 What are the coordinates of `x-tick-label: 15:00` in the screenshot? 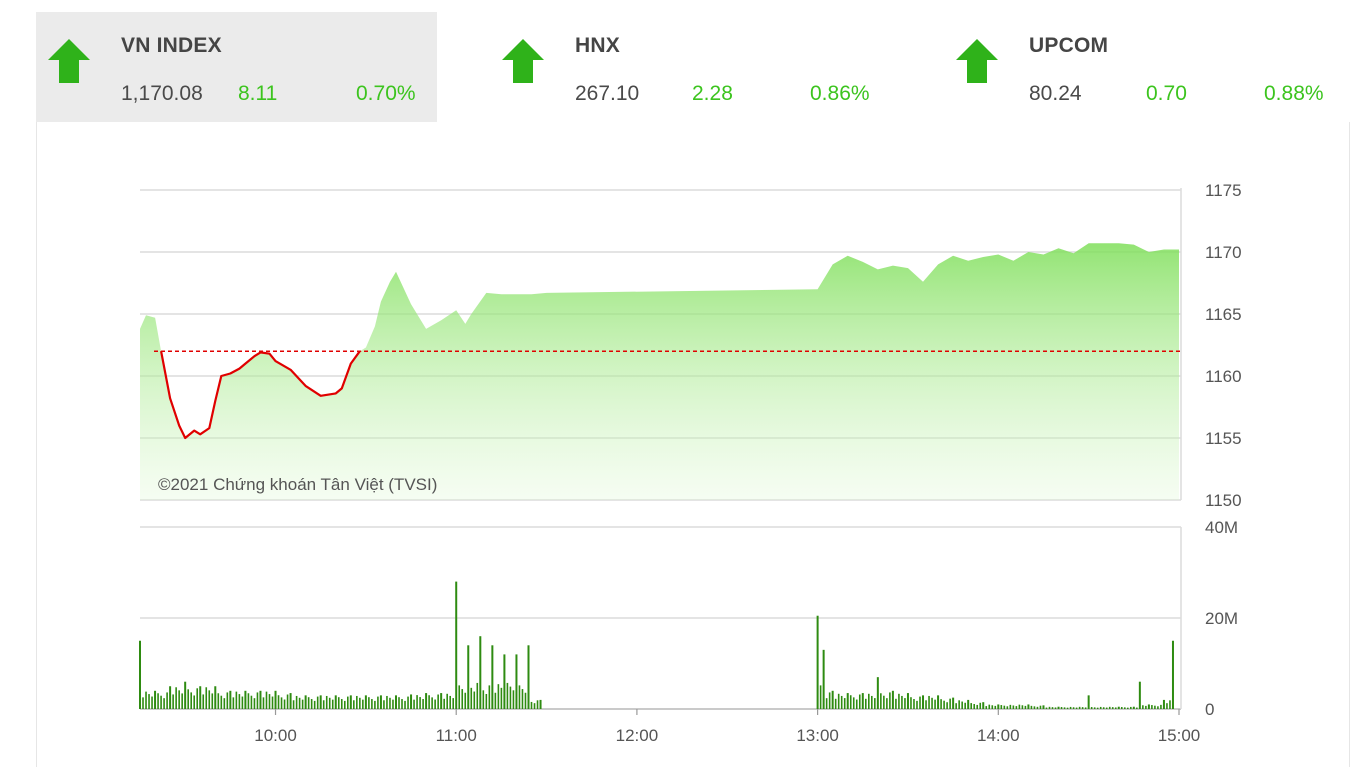 It's located at (1179, 735).